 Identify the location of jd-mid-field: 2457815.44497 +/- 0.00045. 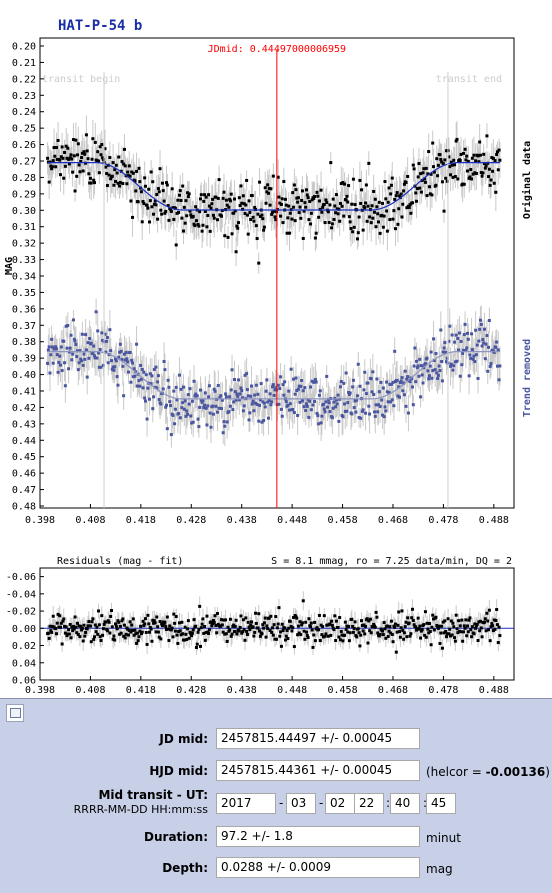
(318, 738).